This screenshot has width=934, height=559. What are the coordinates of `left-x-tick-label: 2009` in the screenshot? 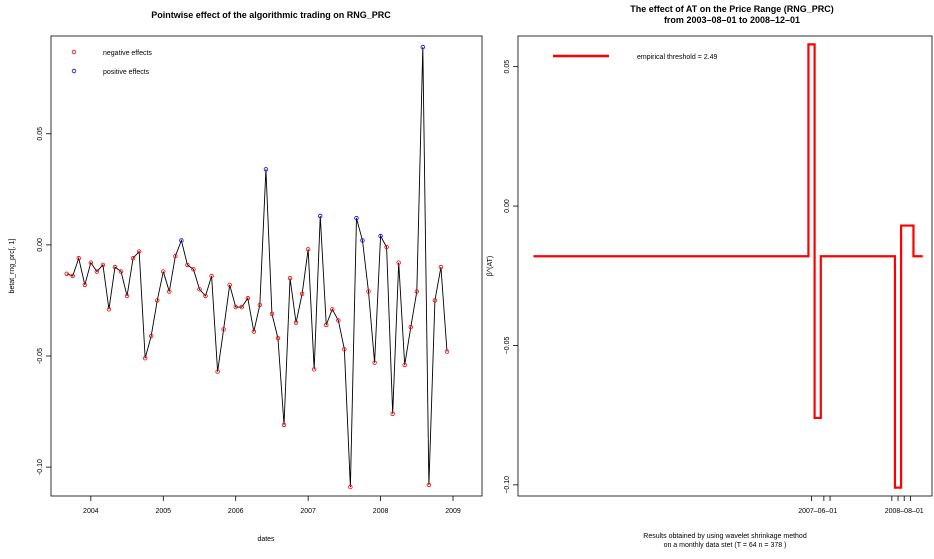 It's located at (453, 511).